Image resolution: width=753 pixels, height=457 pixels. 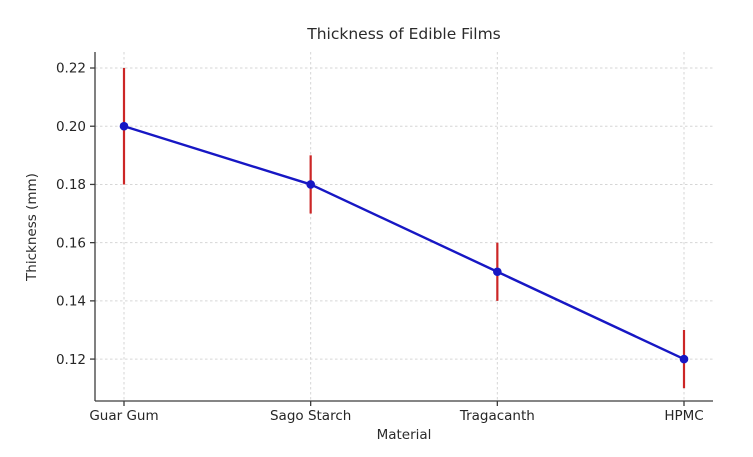 What do you see at coordinates (123, 416) in the screenshot?
I see `x-tick-label: Guar Gum` at bounding box center [123, 416].